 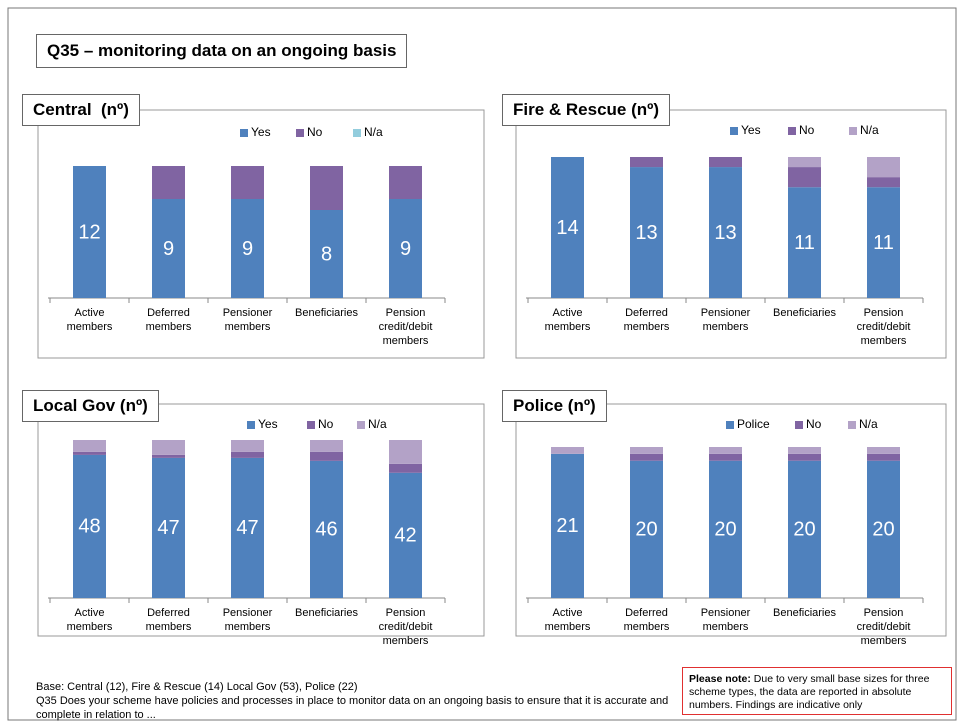 I want to click on value-label: 42, so click(x=405, y=536).